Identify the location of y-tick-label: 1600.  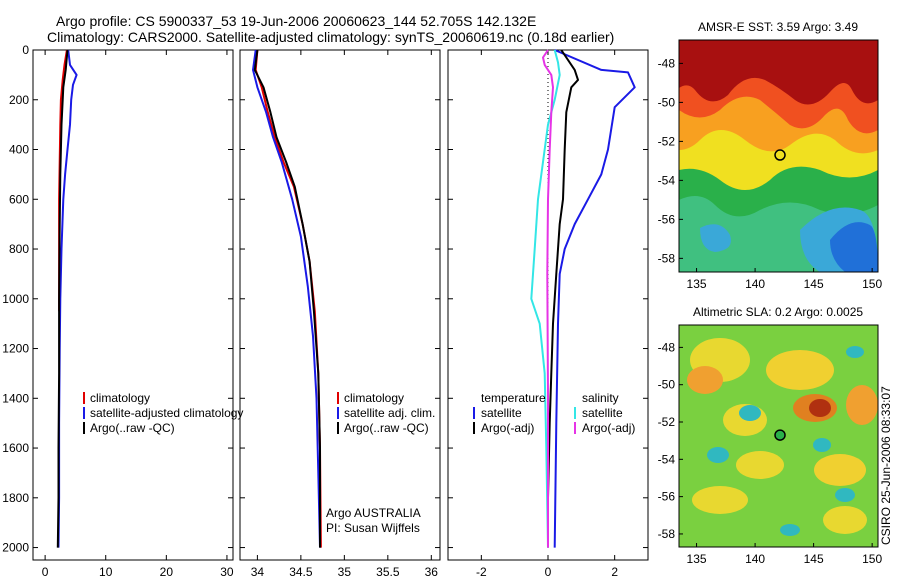
(15, 448).